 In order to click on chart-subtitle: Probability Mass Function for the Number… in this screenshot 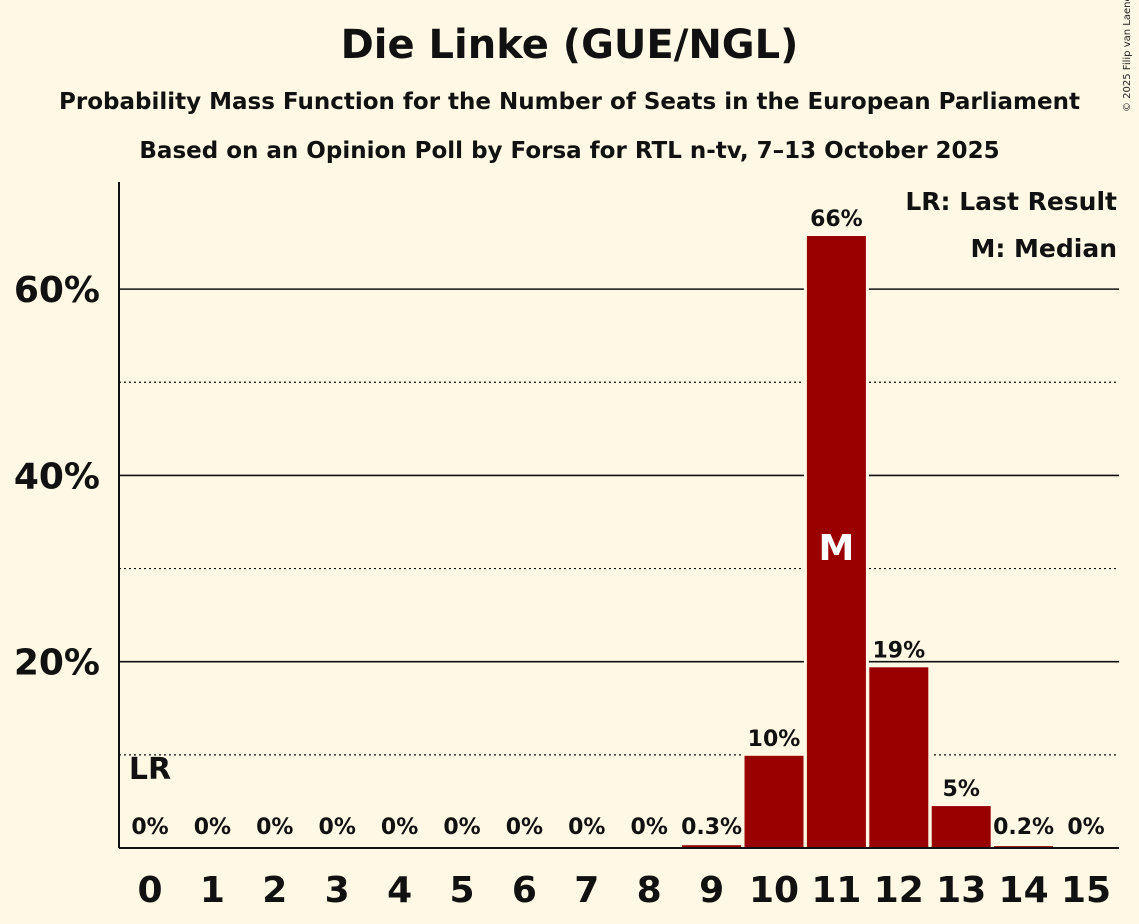, I will do `click(569, 102)`.